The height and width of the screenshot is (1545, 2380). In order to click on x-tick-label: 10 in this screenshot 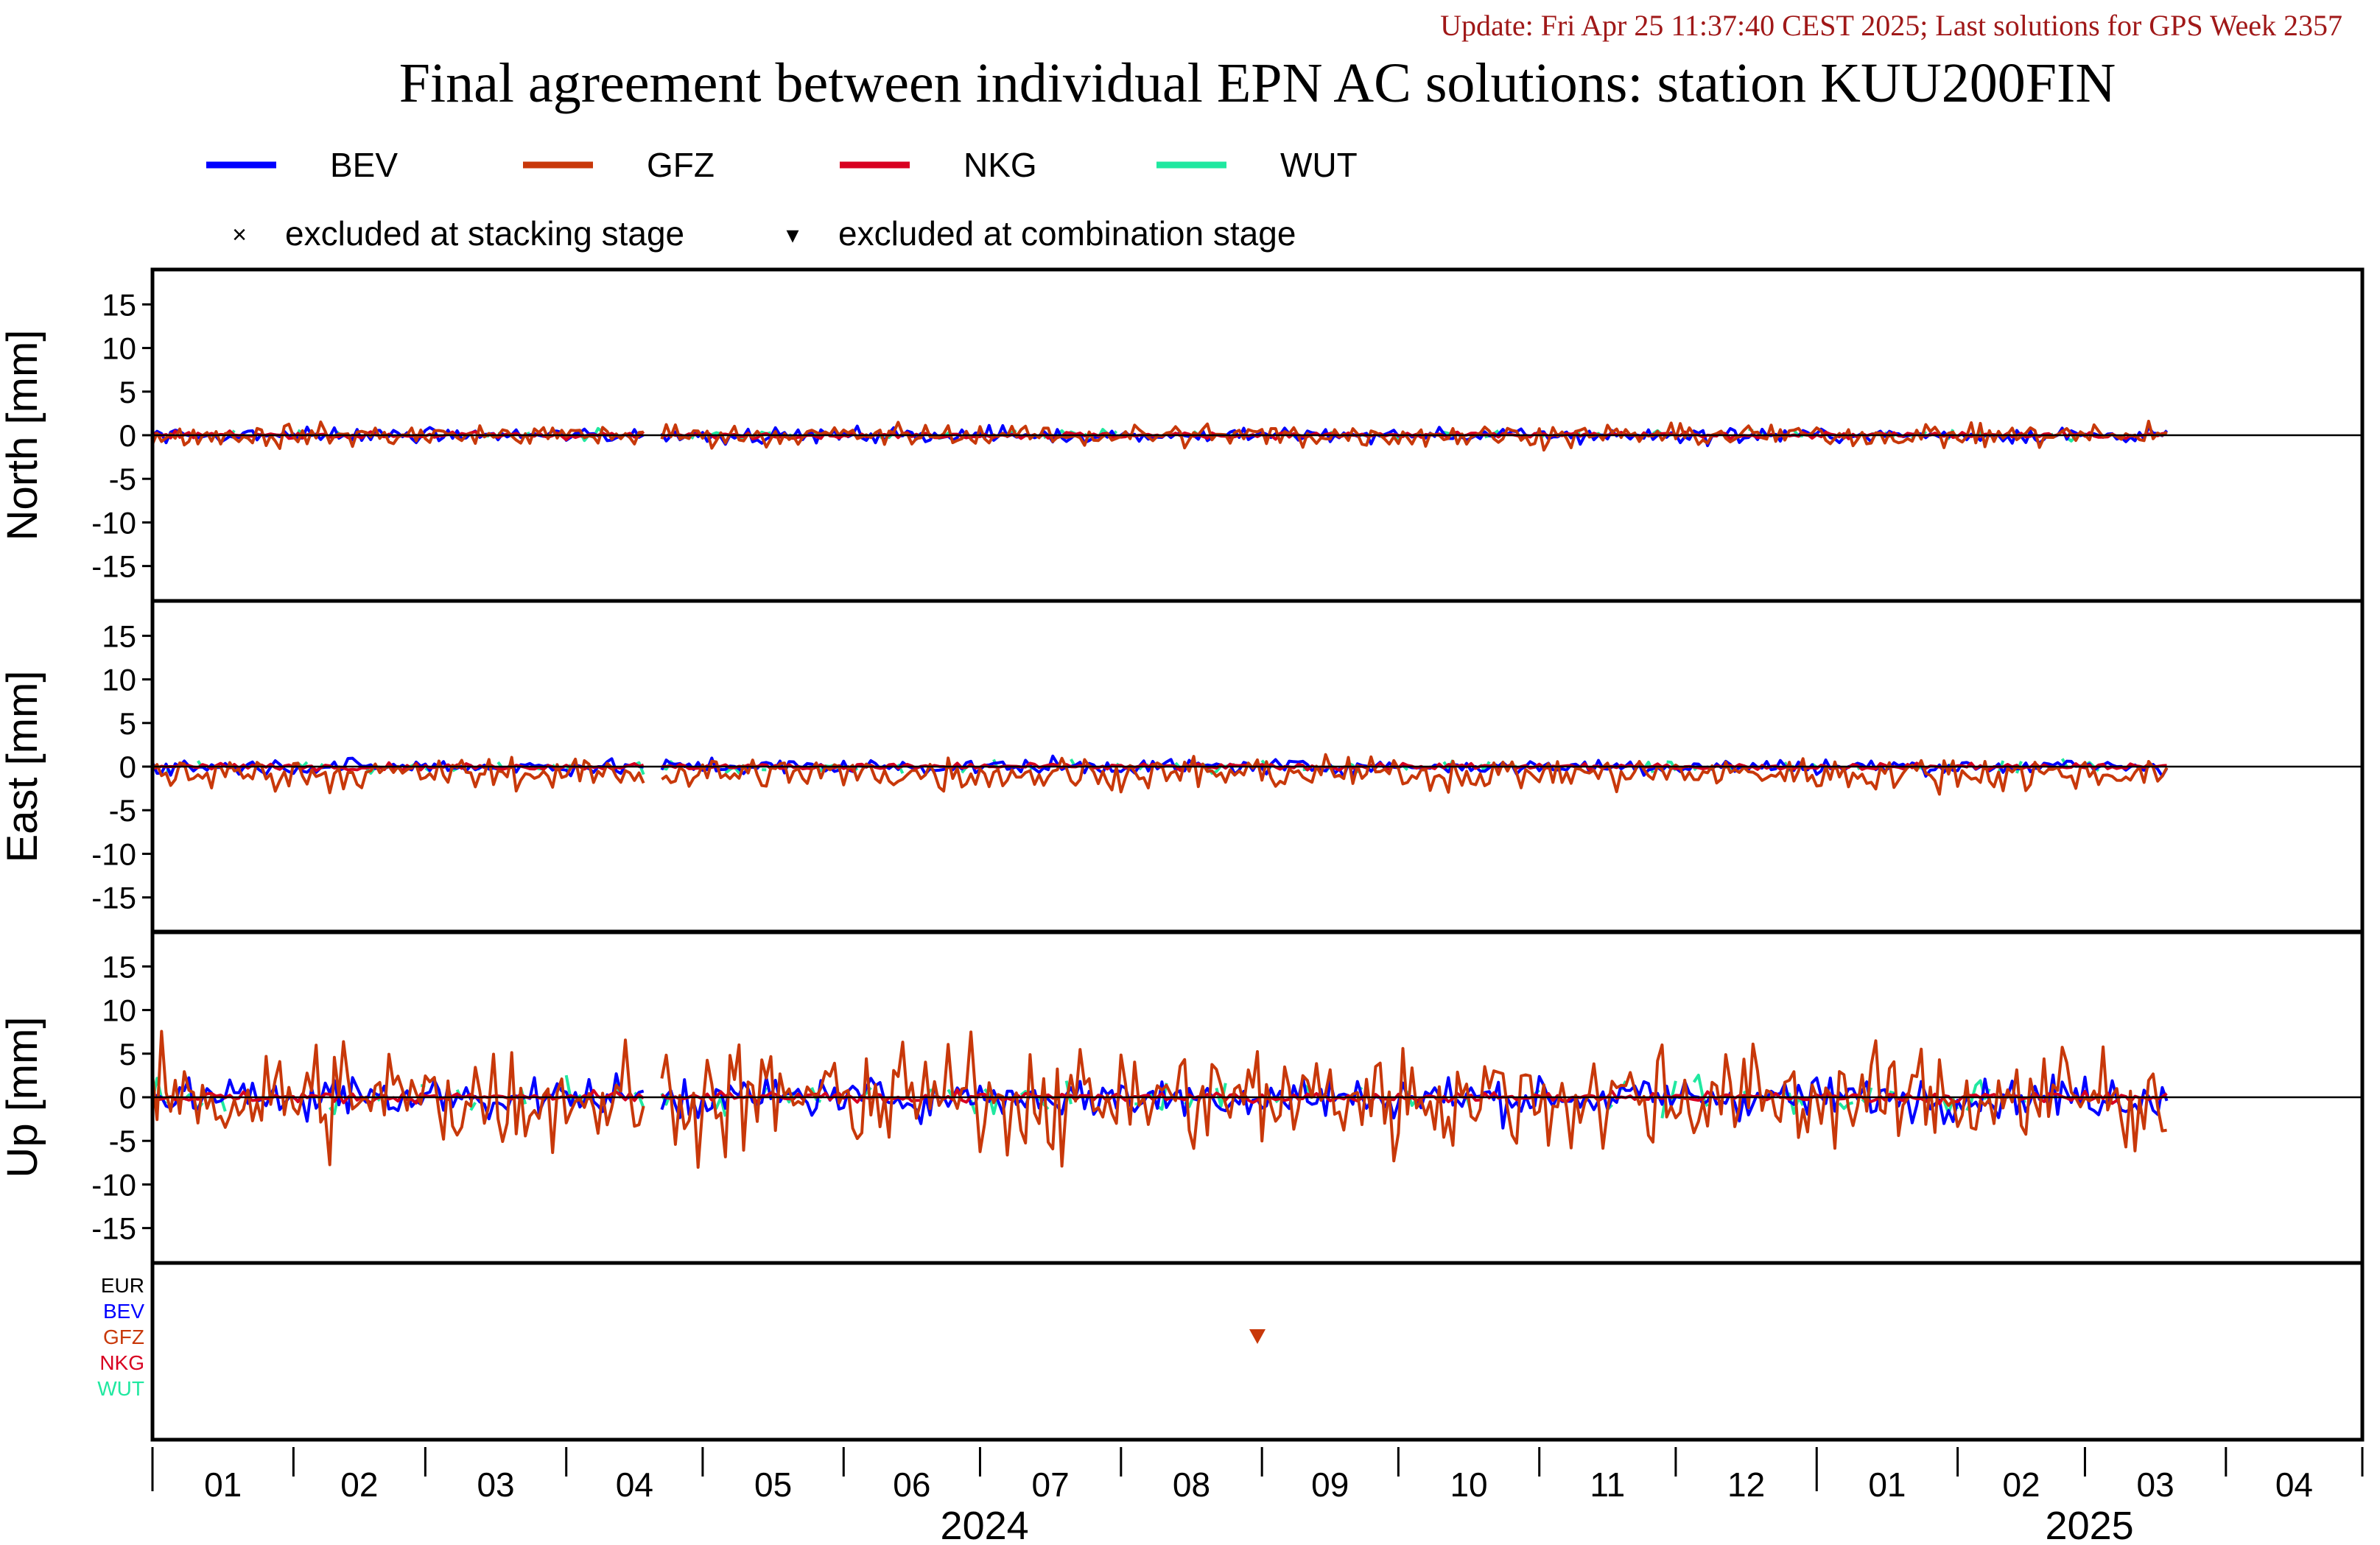, I will do `click(1468, 1485)`.